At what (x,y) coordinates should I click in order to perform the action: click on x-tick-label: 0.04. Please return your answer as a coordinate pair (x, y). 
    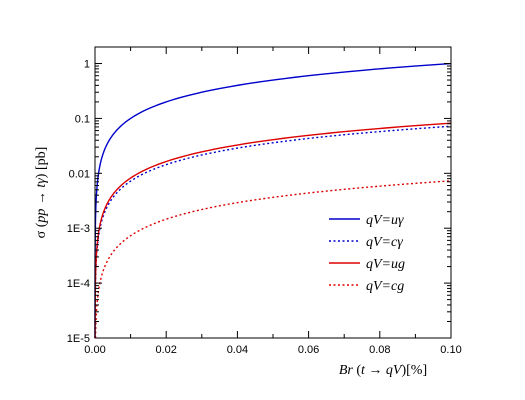
    Looking at the image, I should click on (237, 350).